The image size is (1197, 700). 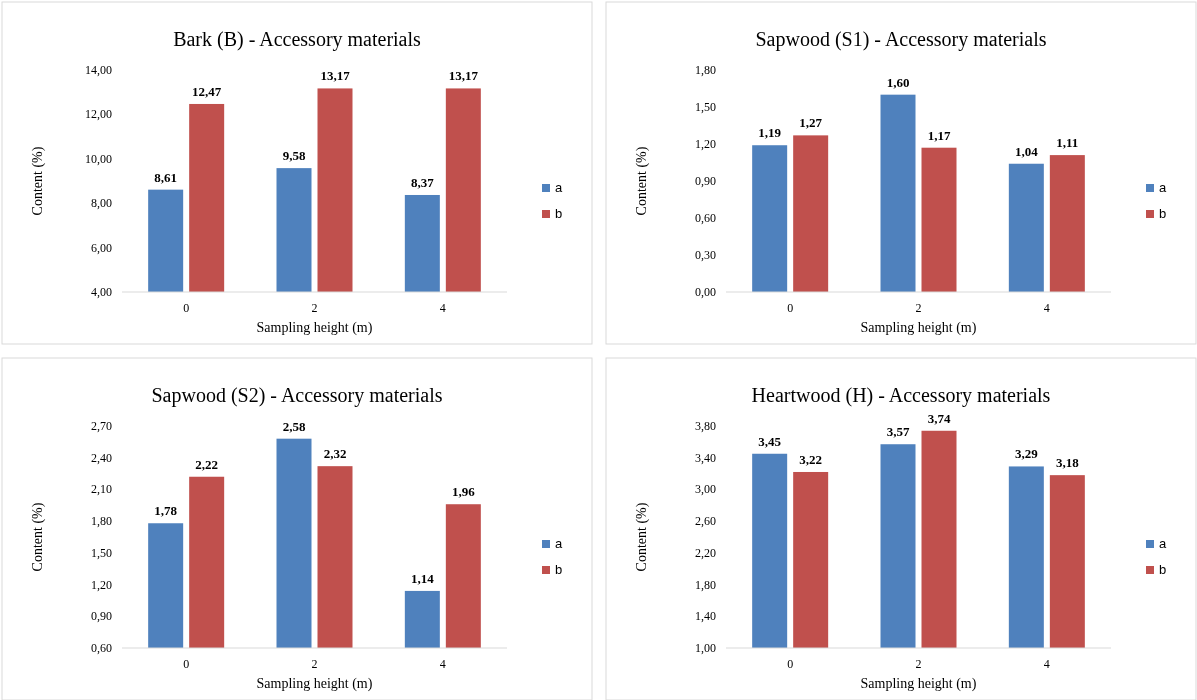 What do you see at coordinates (811, 459) in the screenshot?
I see `data-label: 3,22` at bounding box center [811, 459].